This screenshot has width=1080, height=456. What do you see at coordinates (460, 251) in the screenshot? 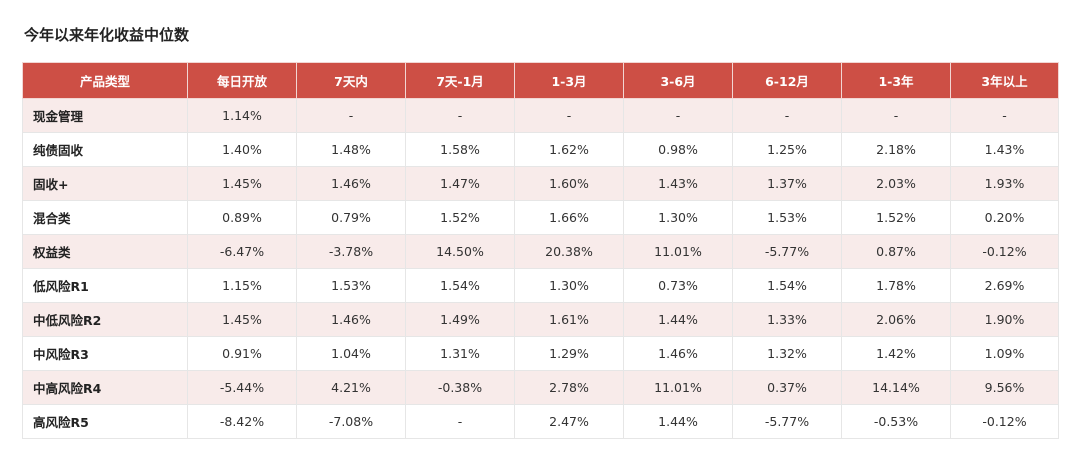
I see `value-cell: 14.50%` at bounding box center [460, 251].